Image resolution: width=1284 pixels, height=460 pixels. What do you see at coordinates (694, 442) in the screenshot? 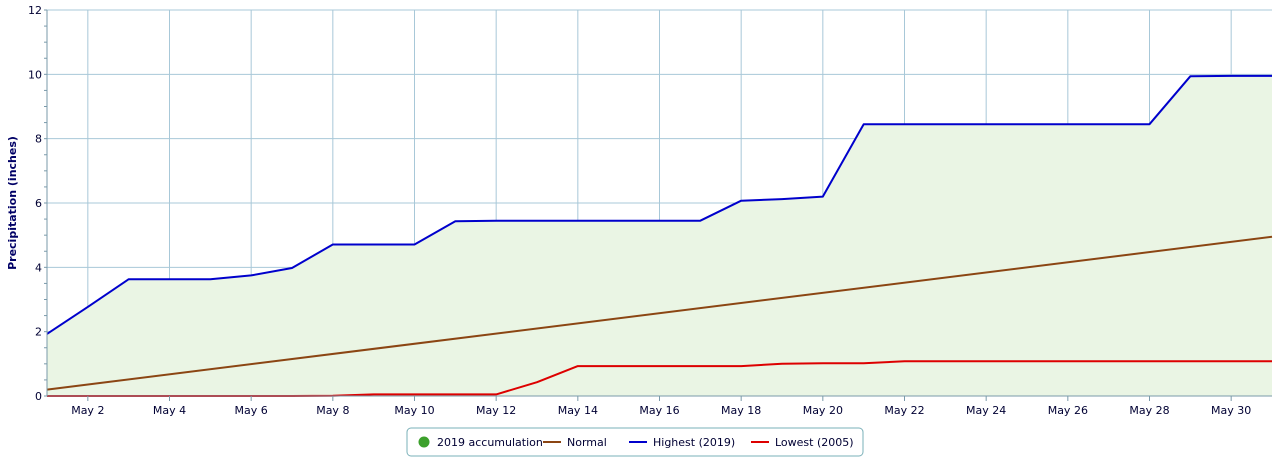
I see `legend-label: Highest (2019)` at bounding box center [694, 442].